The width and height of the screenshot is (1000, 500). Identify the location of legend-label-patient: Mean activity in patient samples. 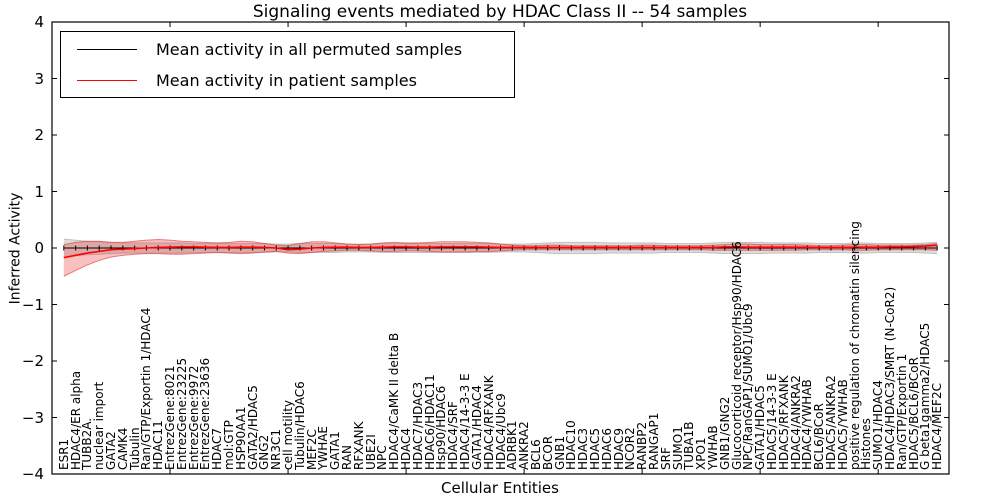
(286, 80).